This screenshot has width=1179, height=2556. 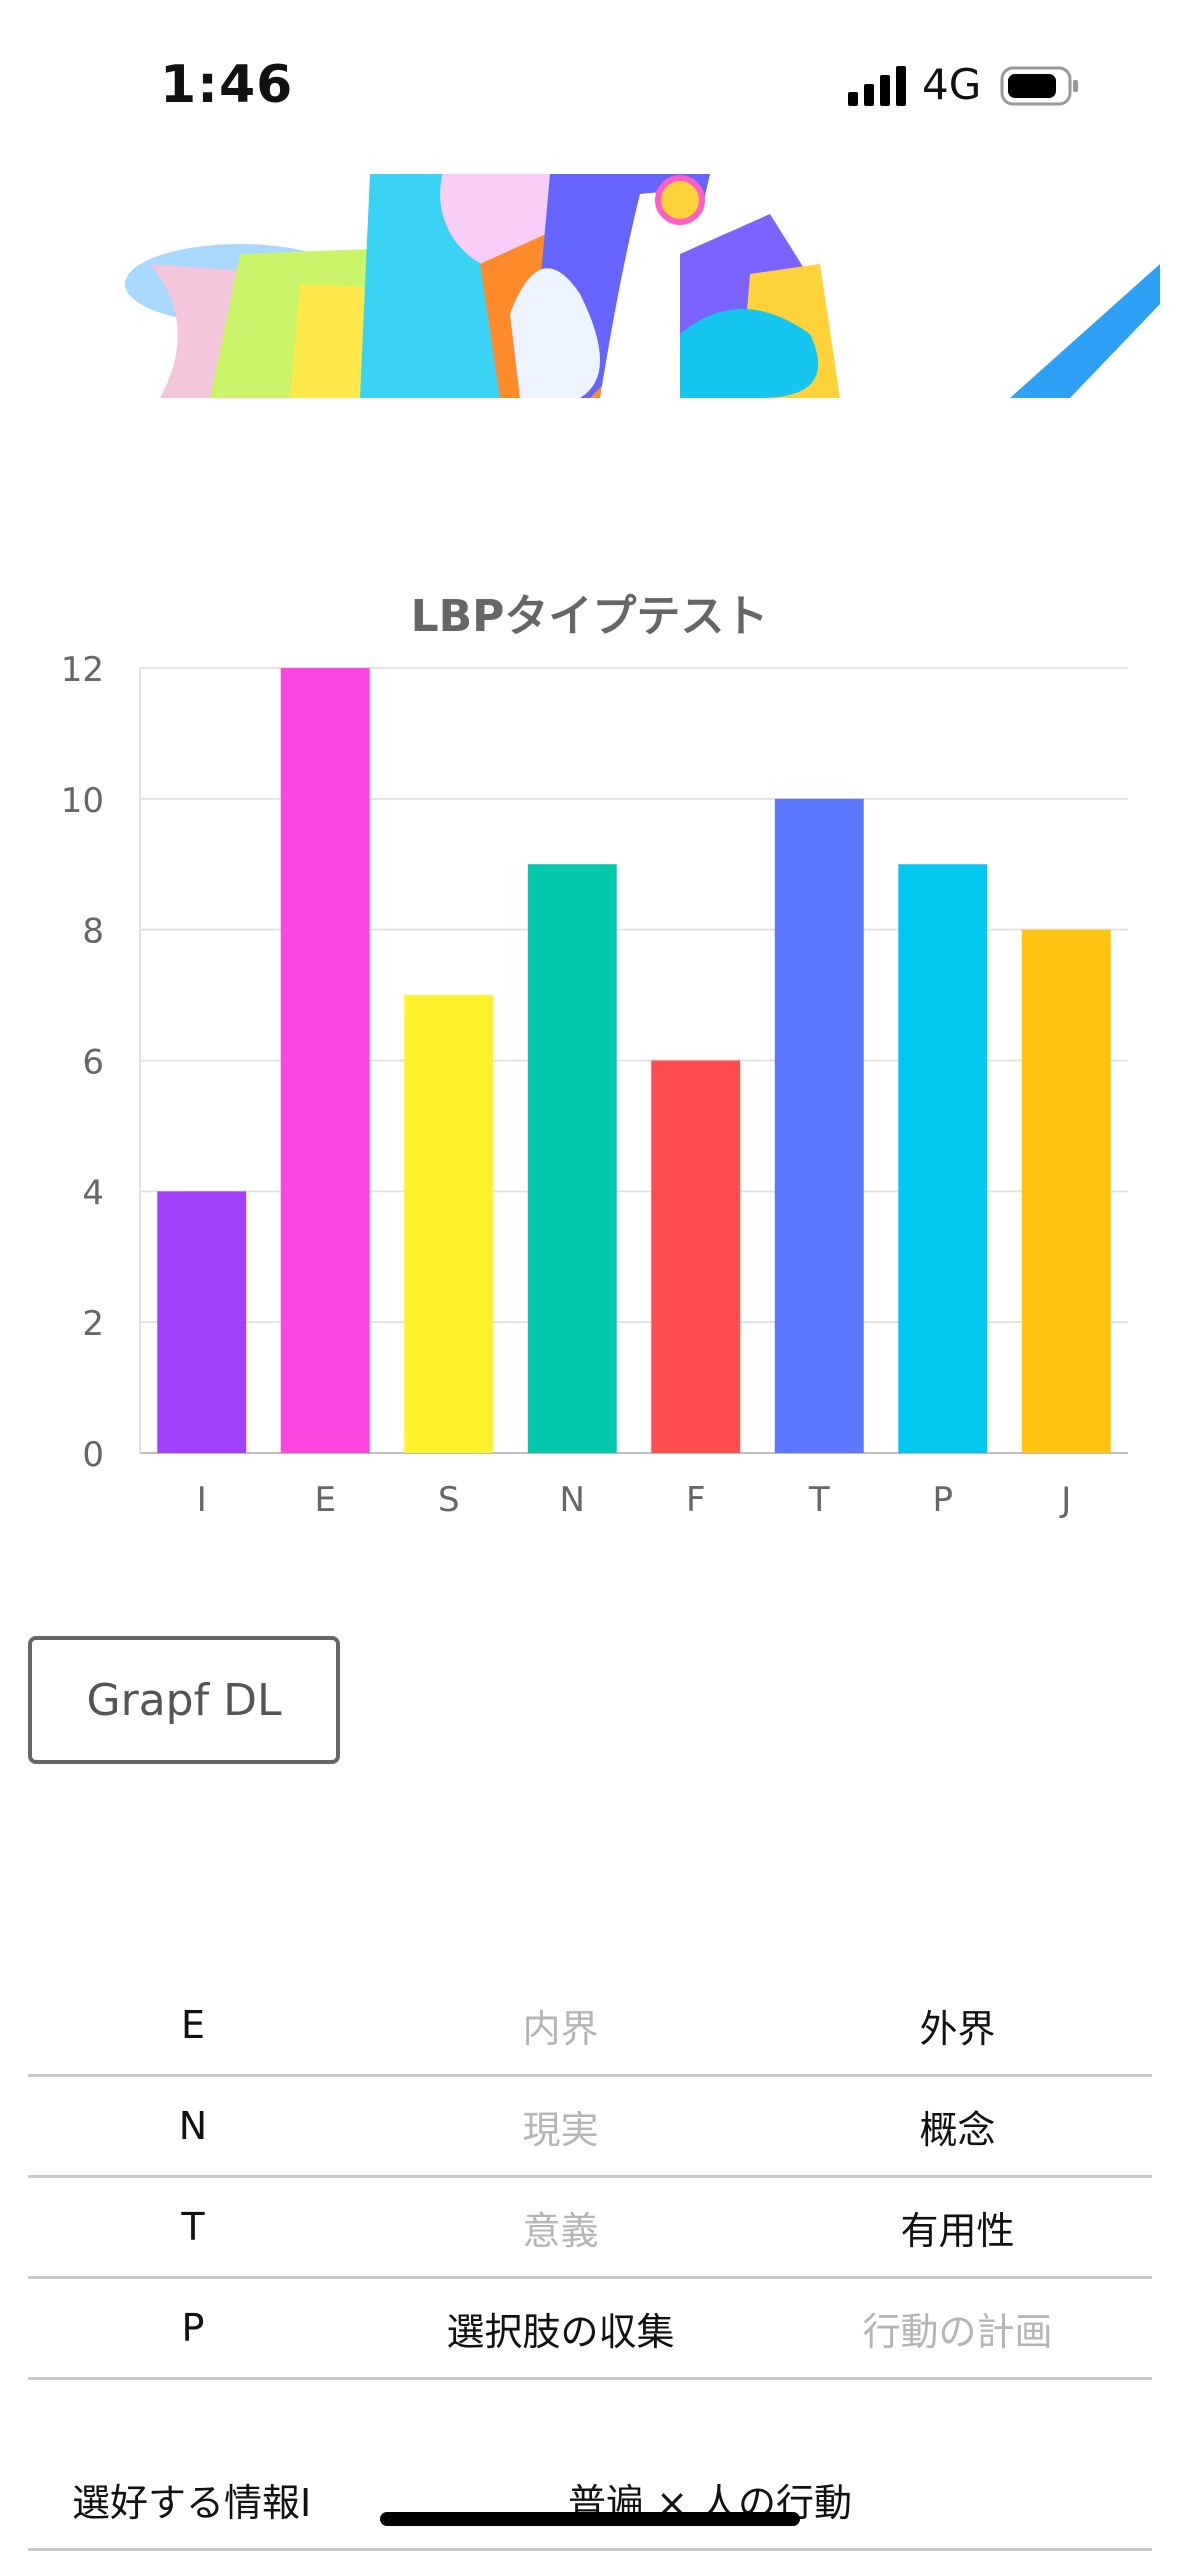 What do you see at coordinates (642, 286) in the screenshot?
I see `hero-illustration` at bounding box center [642, 286].